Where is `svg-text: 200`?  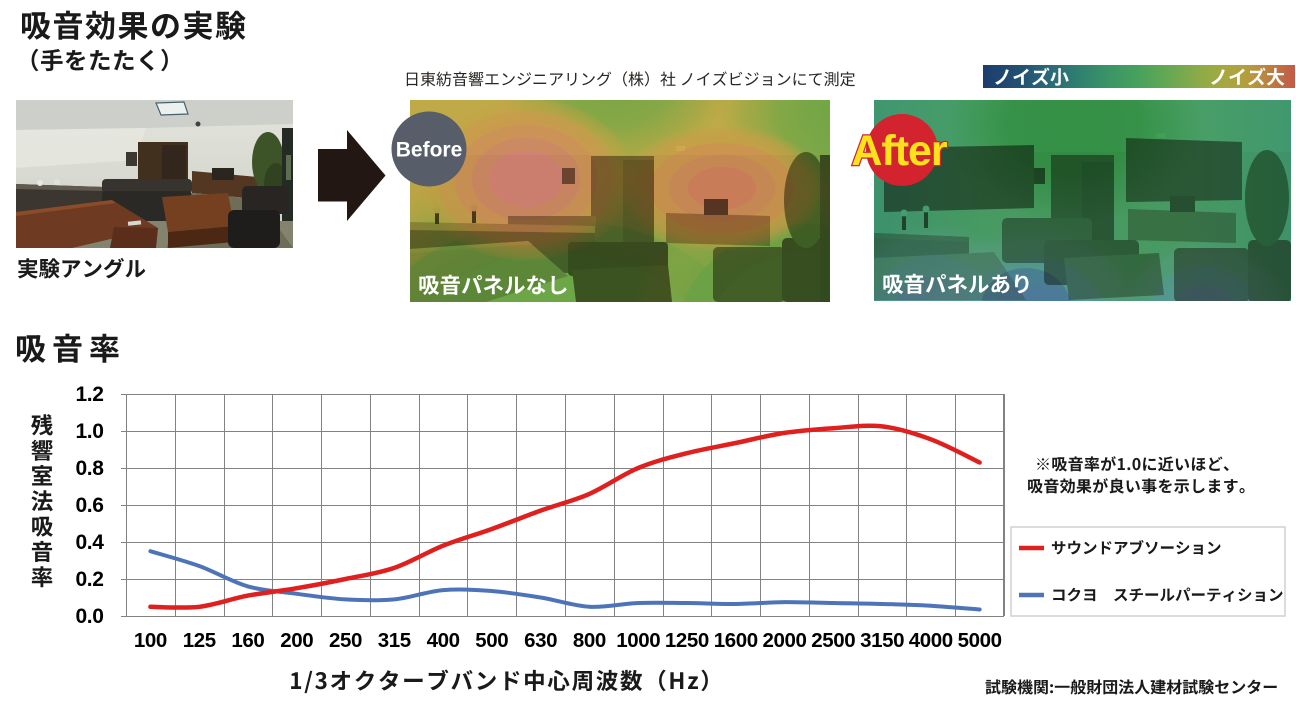 svg-text: 200 is located at coordinates (296, 640).